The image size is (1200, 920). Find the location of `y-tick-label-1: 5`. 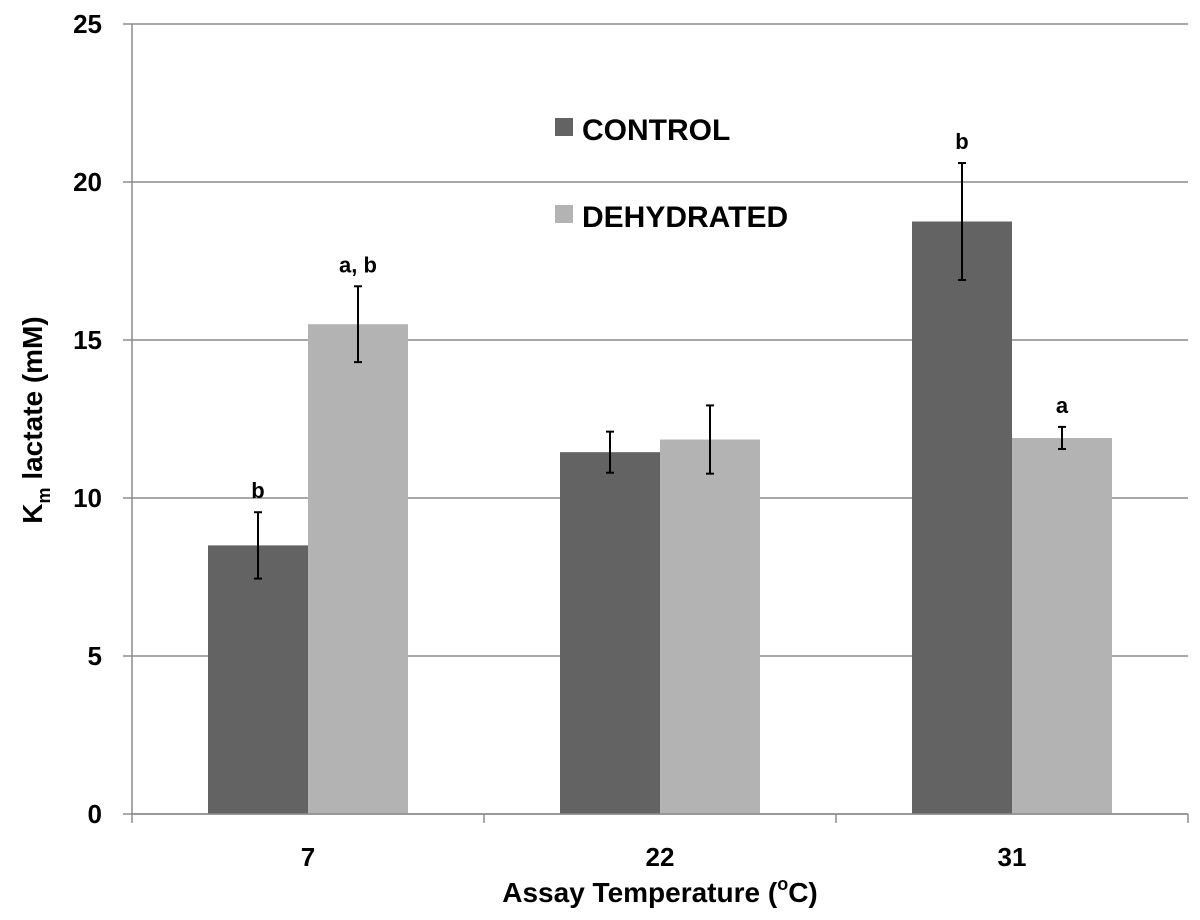

y-tick-label-1: 5 is located at coordinates (95, 656).